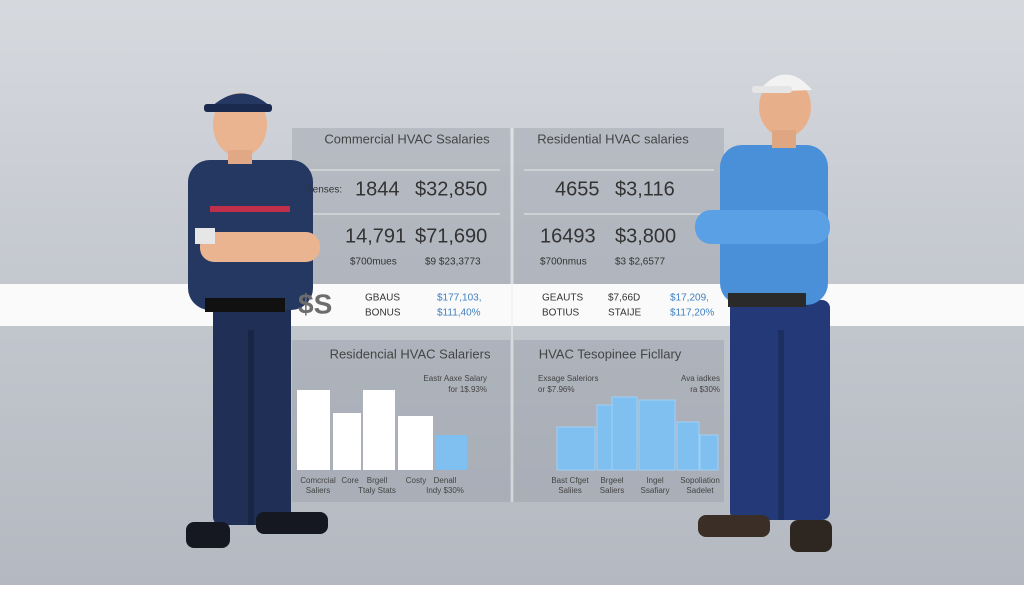 The height and width of the screenshot is (590, 1024). I want to click on row-label: $9 $23,3773, so click(453, 262).